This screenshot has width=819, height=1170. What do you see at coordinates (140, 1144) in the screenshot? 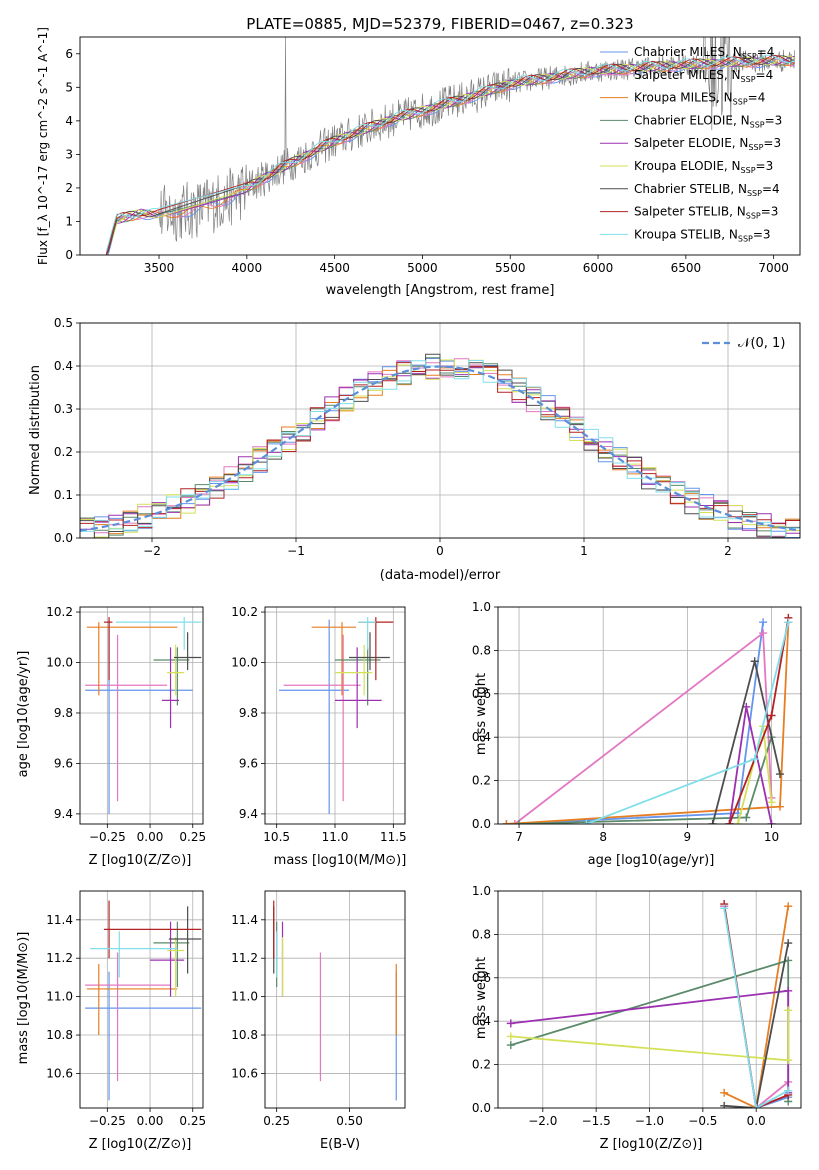
I see `mass-z-xlabel: Z [log10(Z/Z⊙)]` at bounding box center [140, 1144].